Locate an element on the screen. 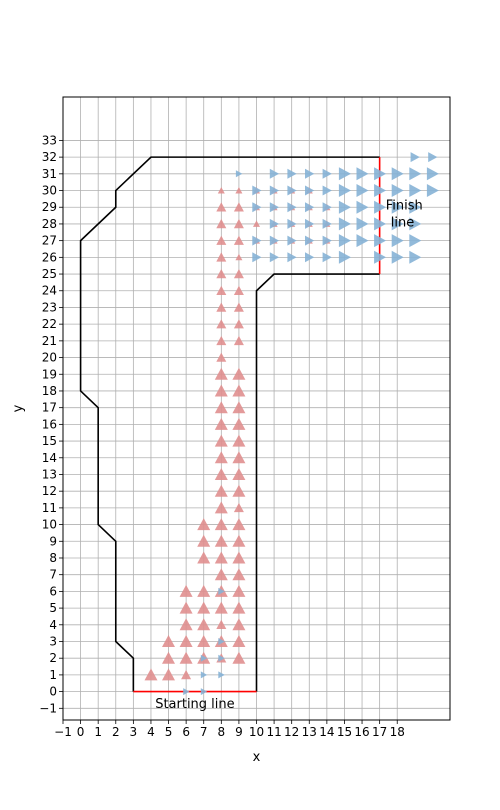  y-tick-label: 3 is located at coordinates (53, 641).